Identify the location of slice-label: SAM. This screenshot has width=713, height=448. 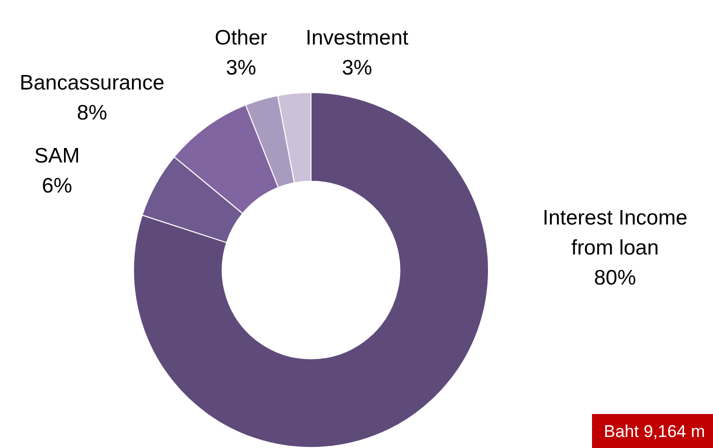
(57, 156).